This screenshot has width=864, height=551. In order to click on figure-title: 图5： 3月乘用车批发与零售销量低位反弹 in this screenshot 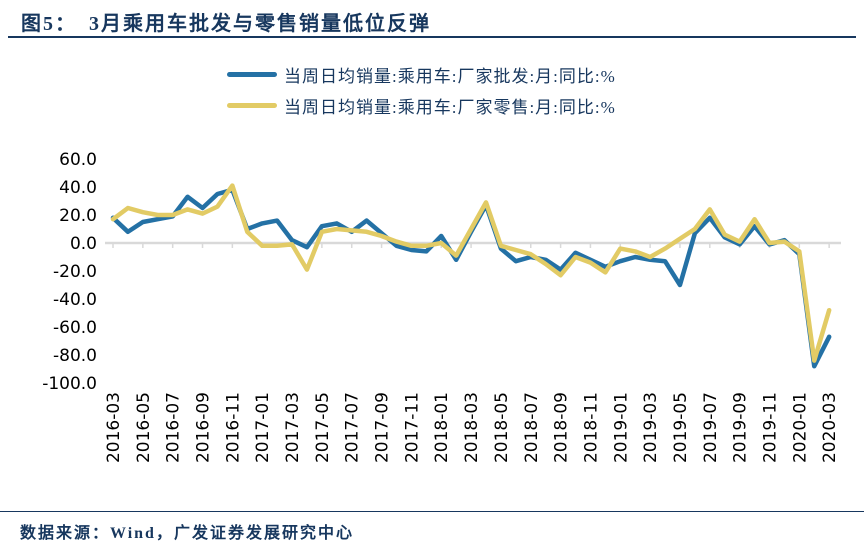, I will do `click(226, 21)`.